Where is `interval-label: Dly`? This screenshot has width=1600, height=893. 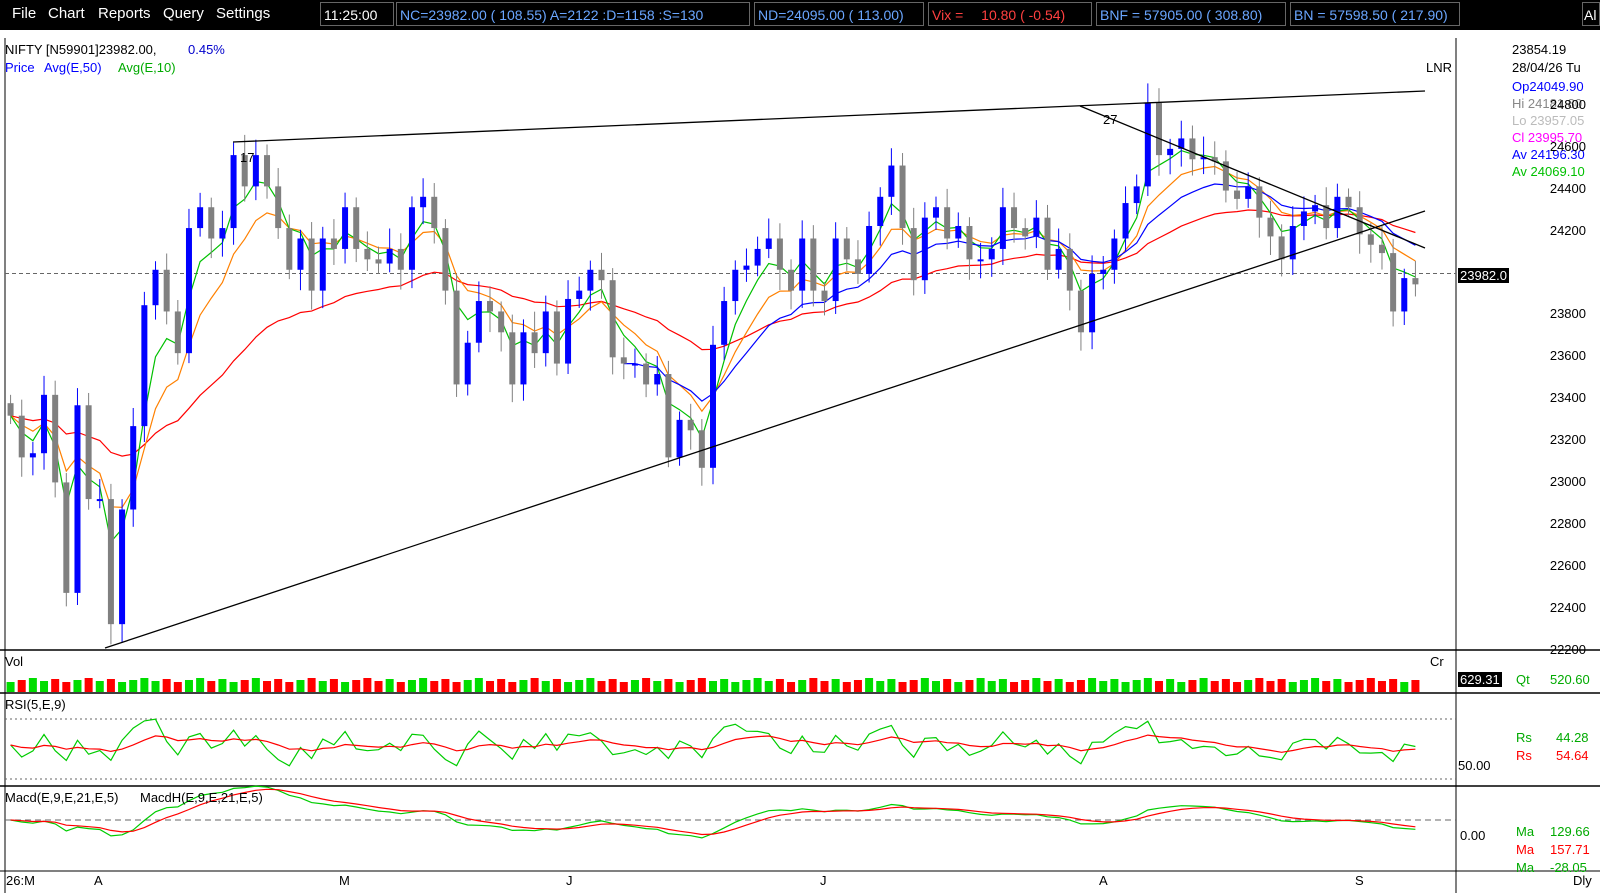
interval-label: Dly is located at coordinates (1582, 880).